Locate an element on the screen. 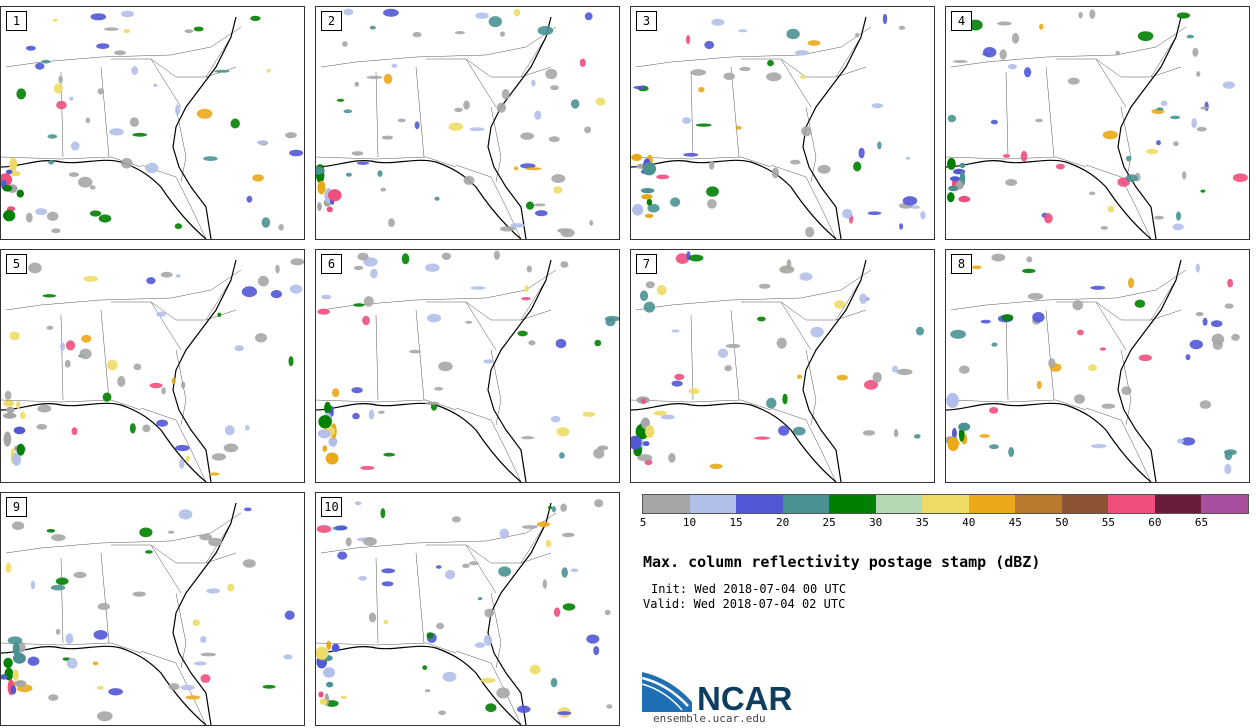  member-panel-9: 9 is located at coordinates (152, 609).